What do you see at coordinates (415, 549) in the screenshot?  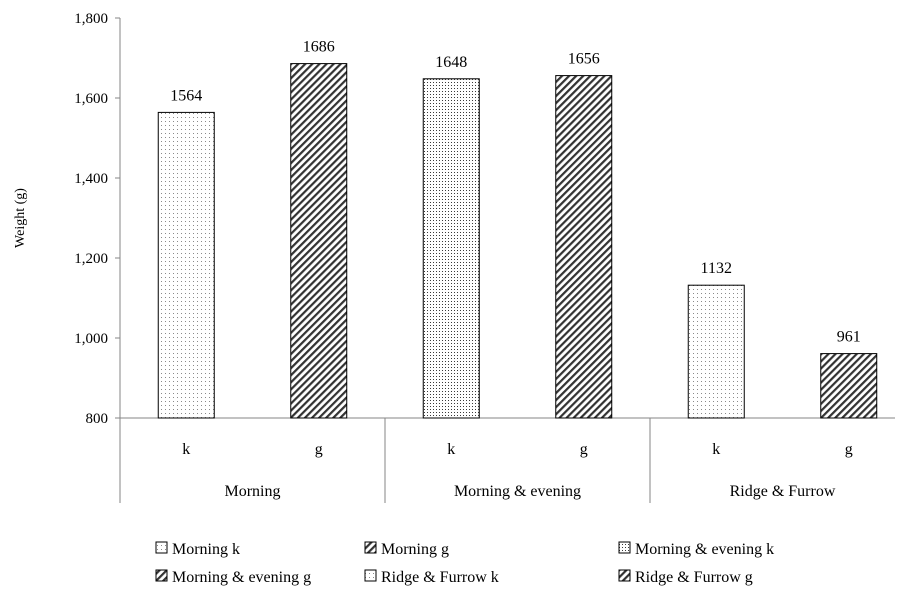 I see `legend-label: Morning g` at bounding box center [415, 549].